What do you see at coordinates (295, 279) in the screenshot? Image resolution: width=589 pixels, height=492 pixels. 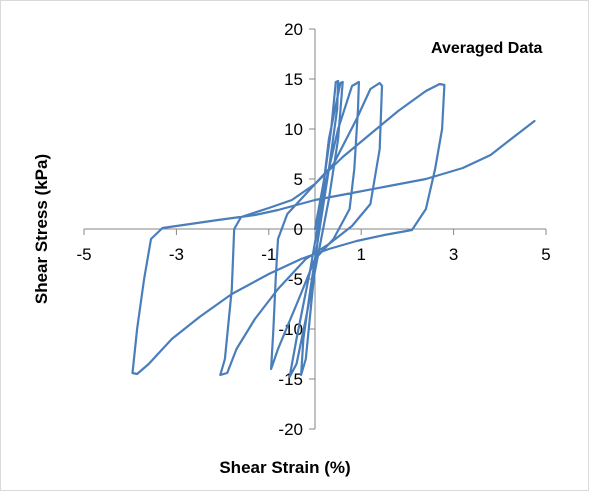 I see `y-tick-label: -5` at bounding box center [295, 279].